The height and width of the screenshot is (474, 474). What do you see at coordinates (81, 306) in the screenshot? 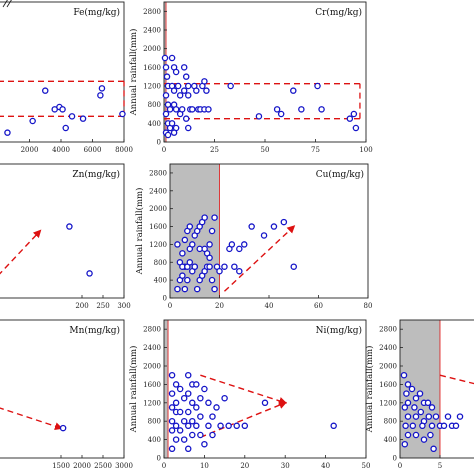
I see `x-tick-label: 200` at bounding box center [81, 306].